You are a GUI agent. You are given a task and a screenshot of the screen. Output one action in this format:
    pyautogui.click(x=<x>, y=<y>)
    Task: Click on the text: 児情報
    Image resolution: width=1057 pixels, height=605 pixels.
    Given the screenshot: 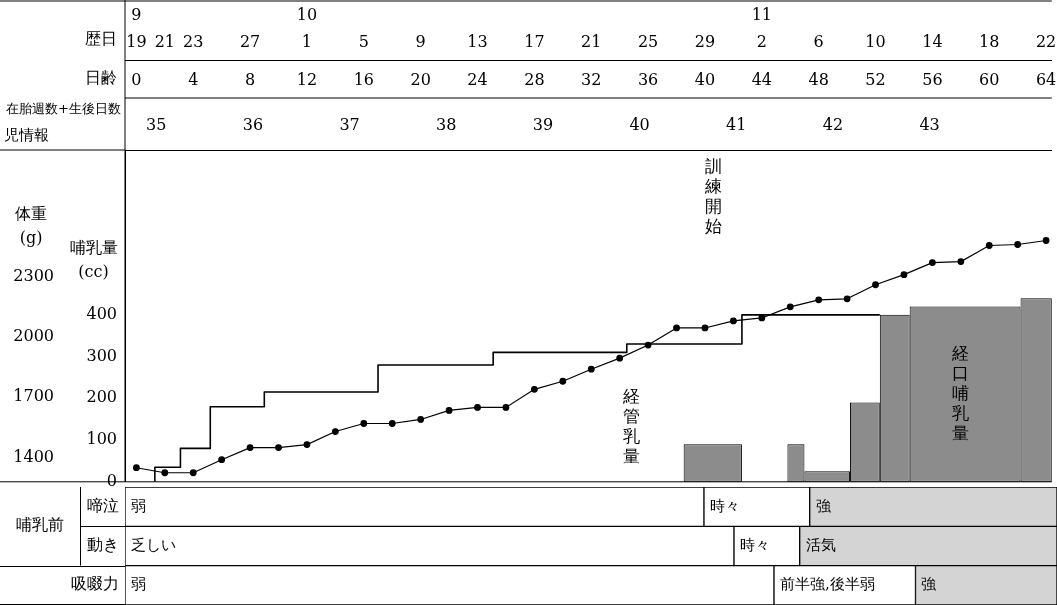 What is the action you would take?
    pyautogui.click(x=26, y=134)
    